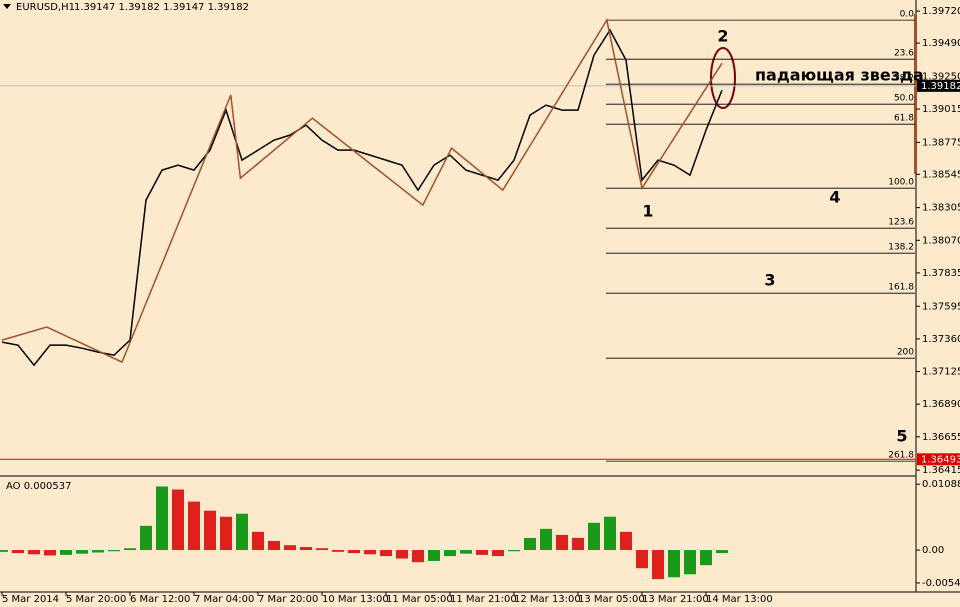 The height and width of the screenshot is (607, 960). Describe the element at coordinates (483, 599) in the screenshot. I see `x-tick-label: 11 Mar 21:00` at that location.